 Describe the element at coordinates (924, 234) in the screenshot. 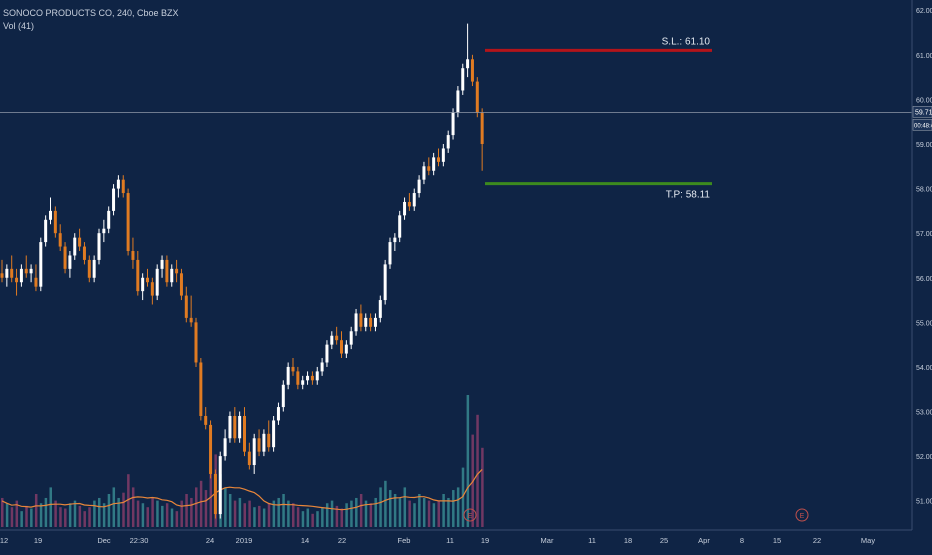

I see `price-tick-label: 57.00` at that location.